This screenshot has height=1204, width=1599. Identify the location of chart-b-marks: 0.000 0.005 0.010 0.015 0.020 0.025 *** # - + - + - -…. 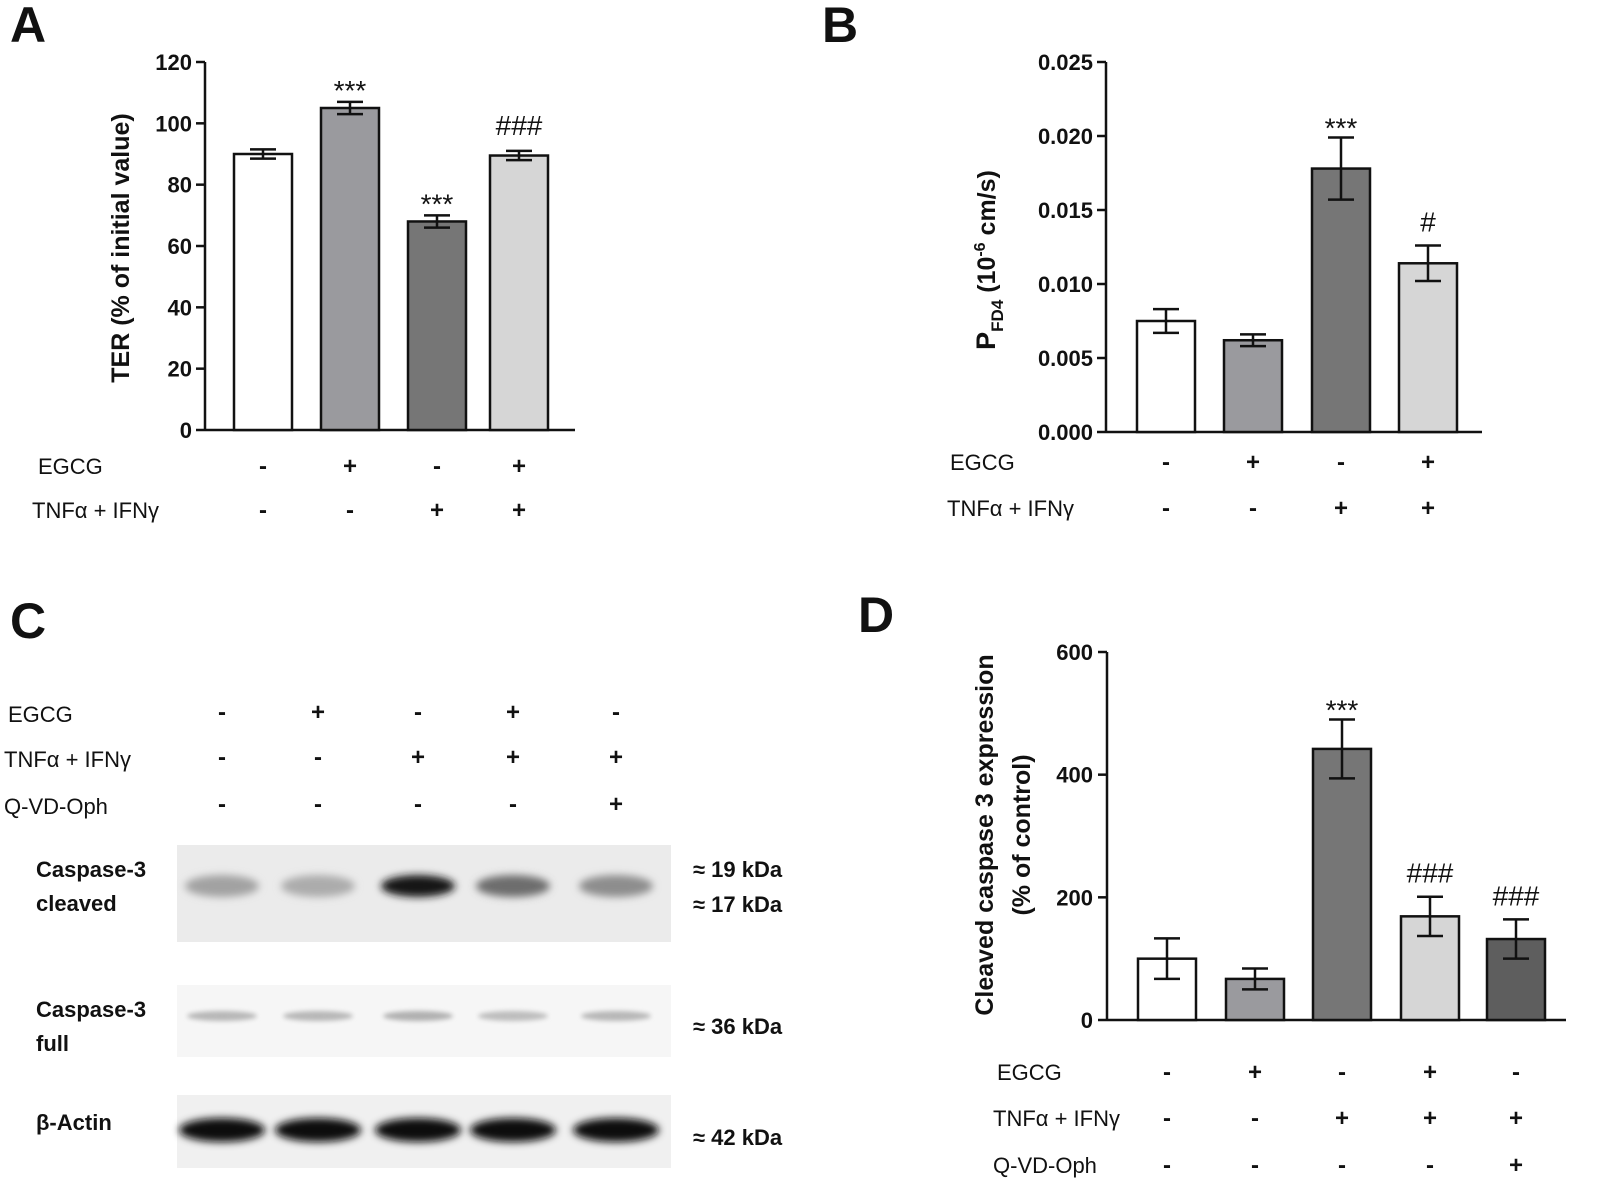
(1260, 286).